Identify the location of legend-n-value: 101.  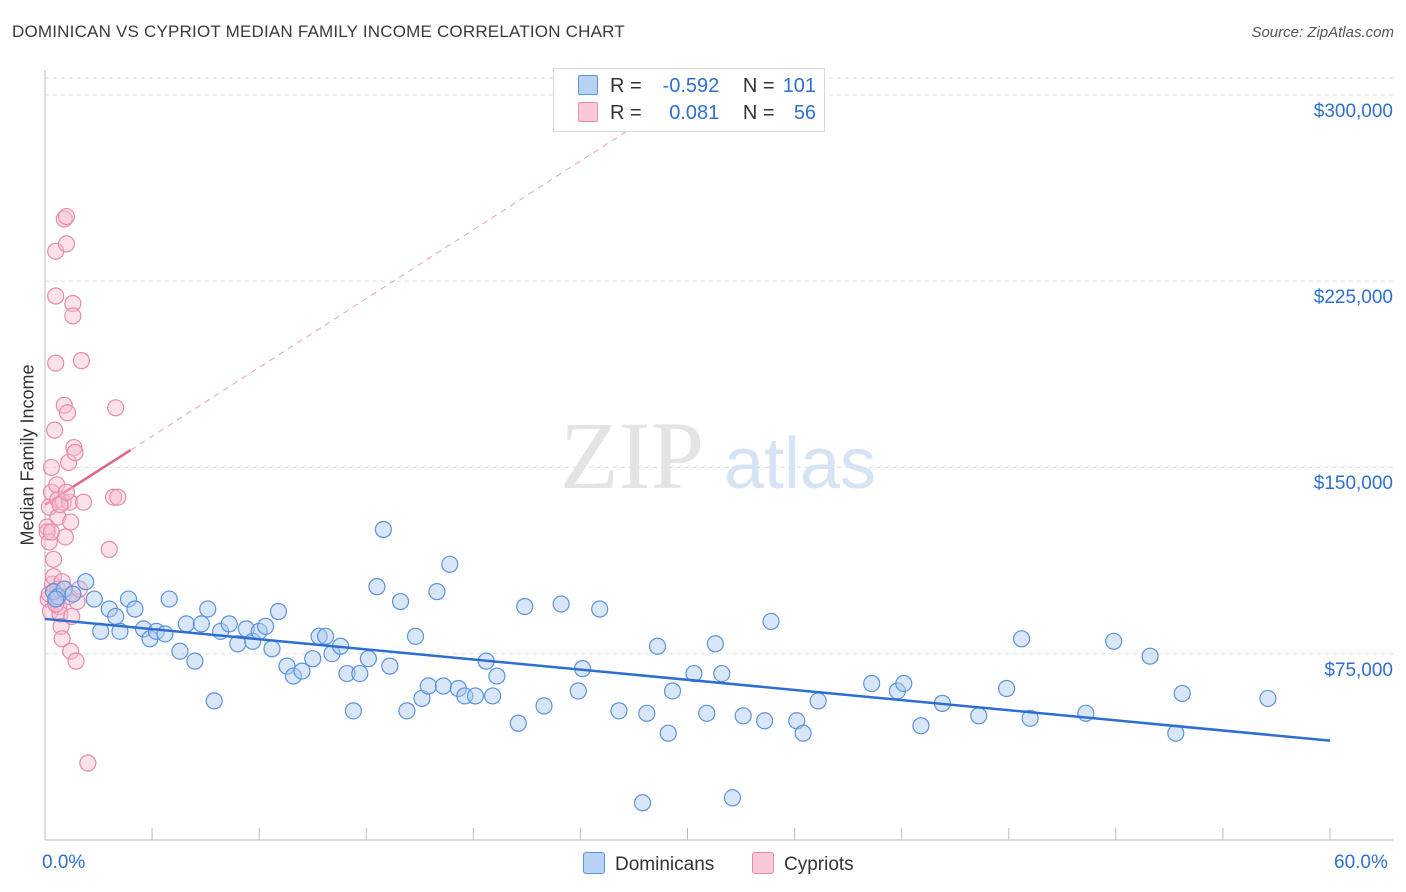
(799, 86).